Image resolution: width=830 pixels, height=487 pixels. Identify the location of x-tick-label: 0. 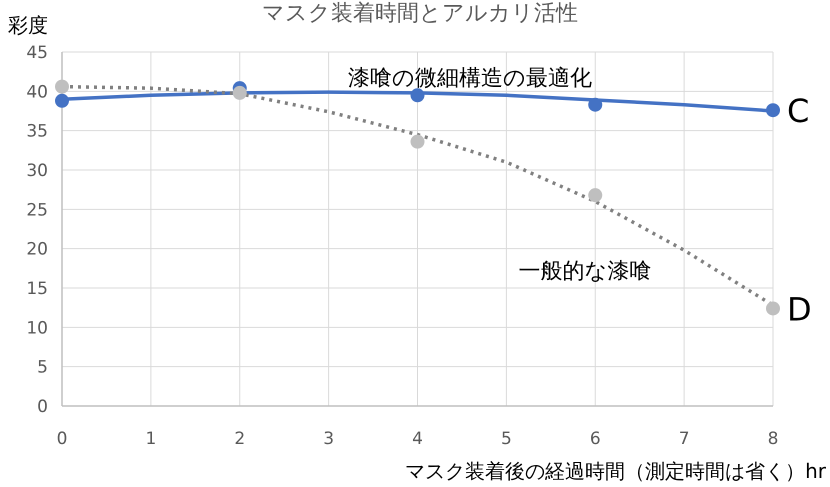
(62, 439).